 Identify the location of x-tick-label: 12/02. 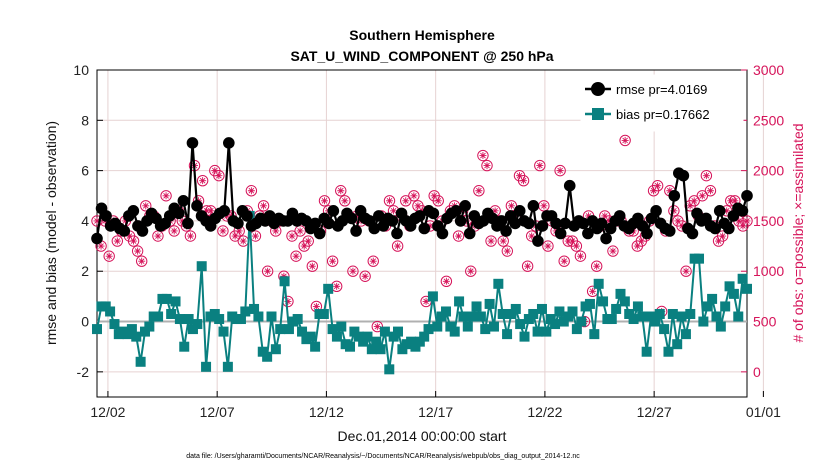
(107, 412).